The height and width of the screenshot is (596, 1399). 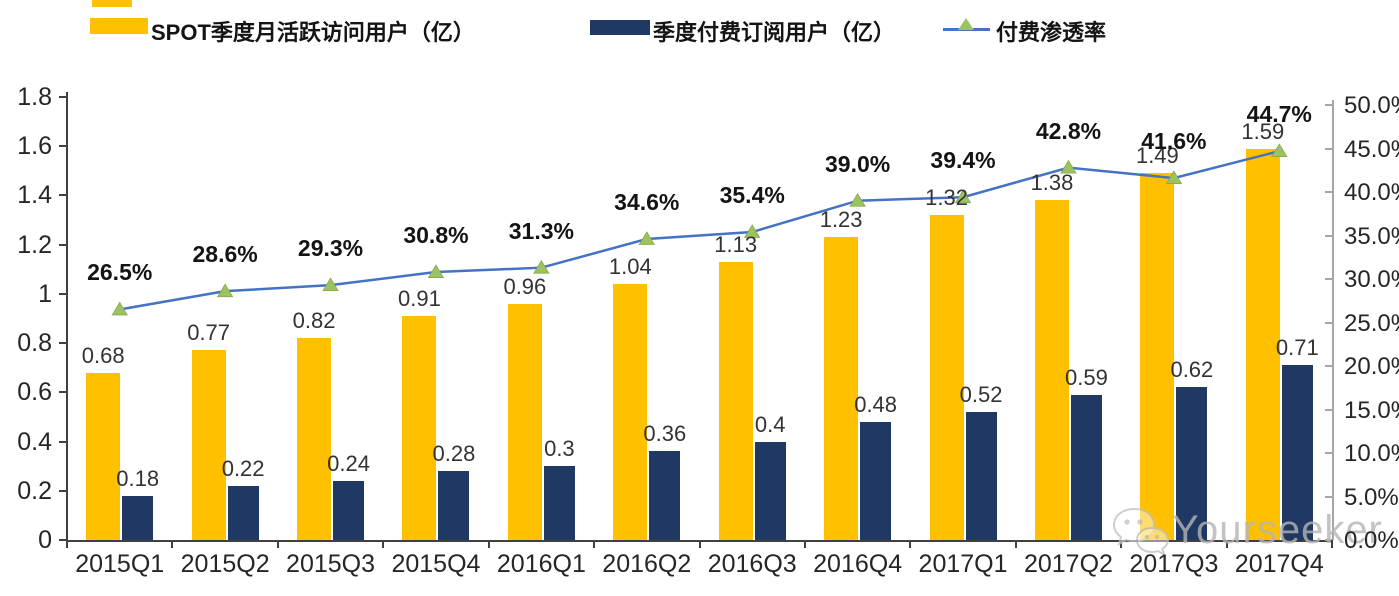 I want to click on bar-mau-2017Q1, so click(x=946, y=377).